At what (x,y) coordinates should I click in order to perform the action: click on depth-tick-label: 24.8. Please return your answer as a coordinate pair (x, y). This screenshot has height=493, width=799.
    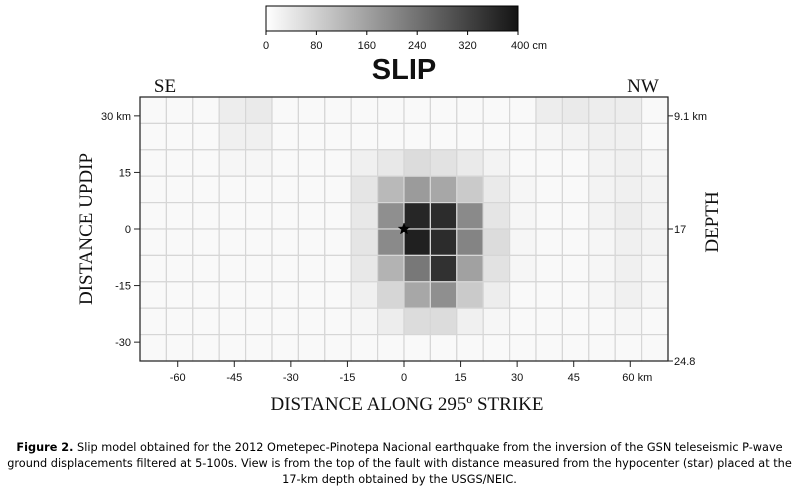
    Looking at the image, I should click on (684, 362).